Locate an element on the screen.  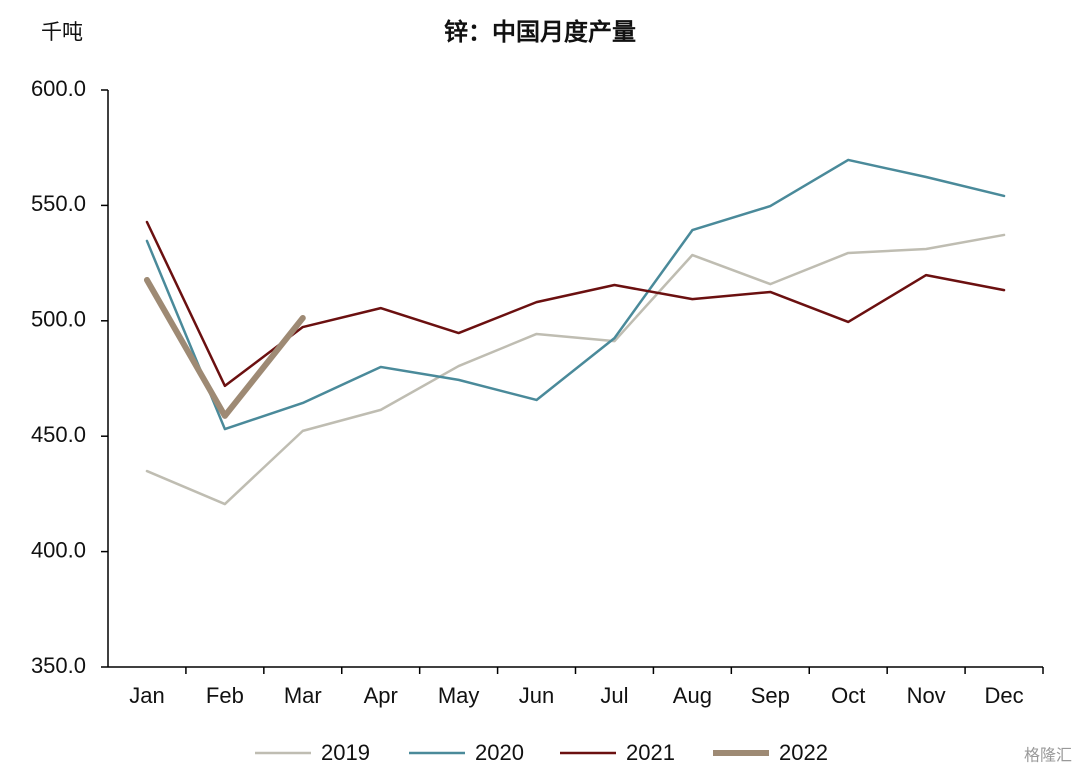
y-tick-label: 500.0 is located at coordinates (58, 319).